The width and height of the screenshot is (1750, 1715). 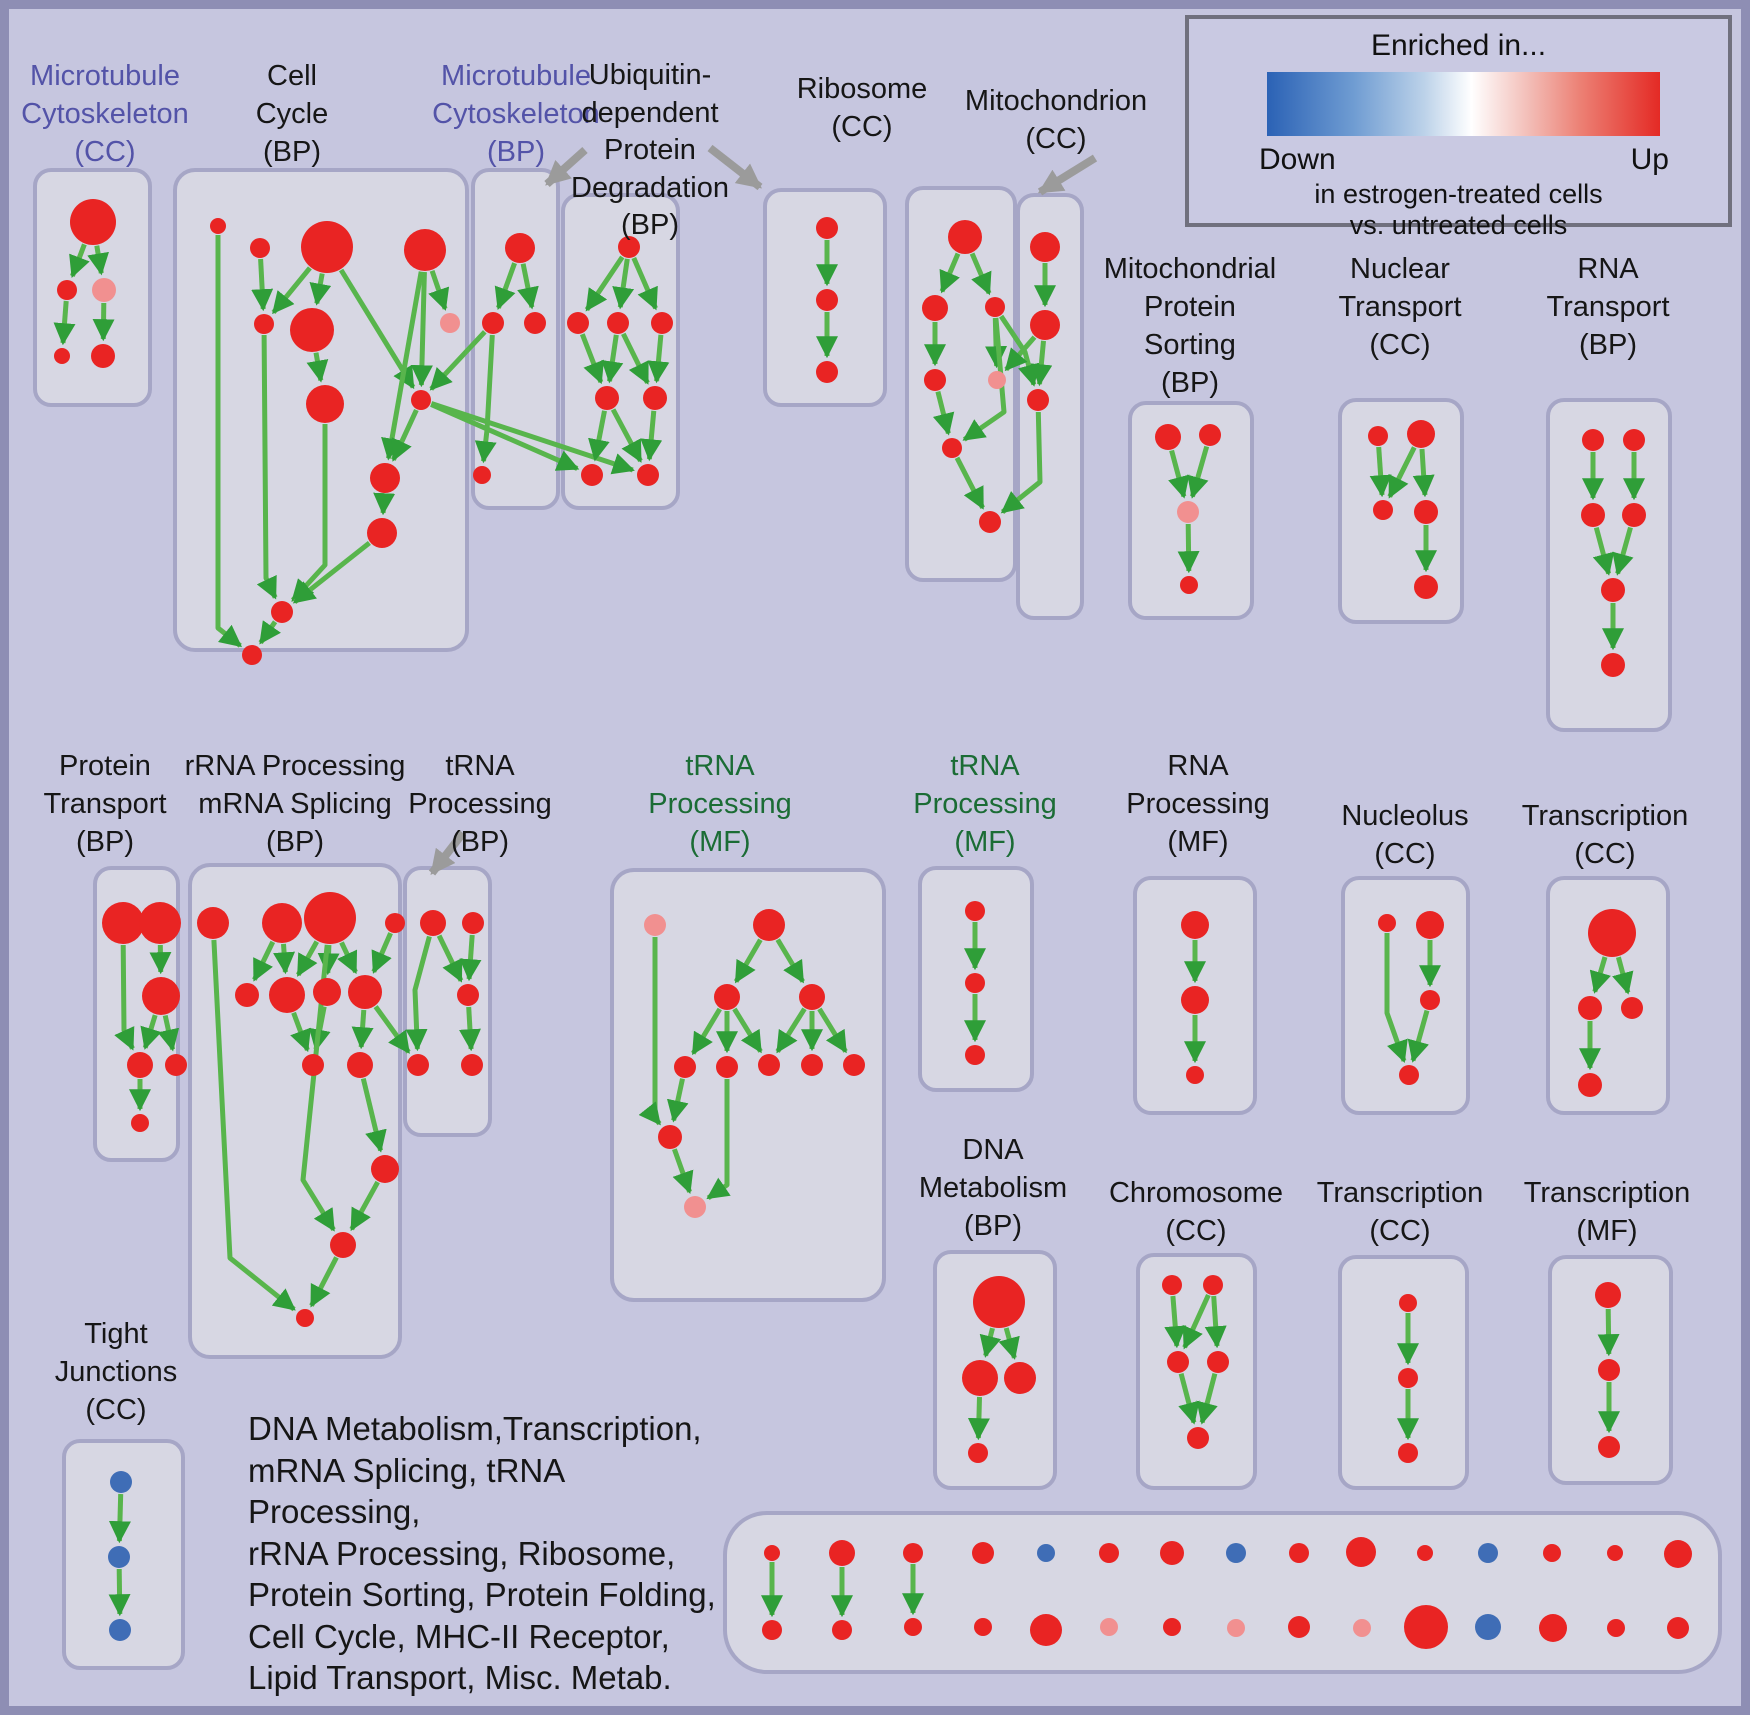 What do you see at coordinates (119, 1592) in the screenshot?
I see `edge-tight-junctions-cc` at bounding box center [119, 1592].